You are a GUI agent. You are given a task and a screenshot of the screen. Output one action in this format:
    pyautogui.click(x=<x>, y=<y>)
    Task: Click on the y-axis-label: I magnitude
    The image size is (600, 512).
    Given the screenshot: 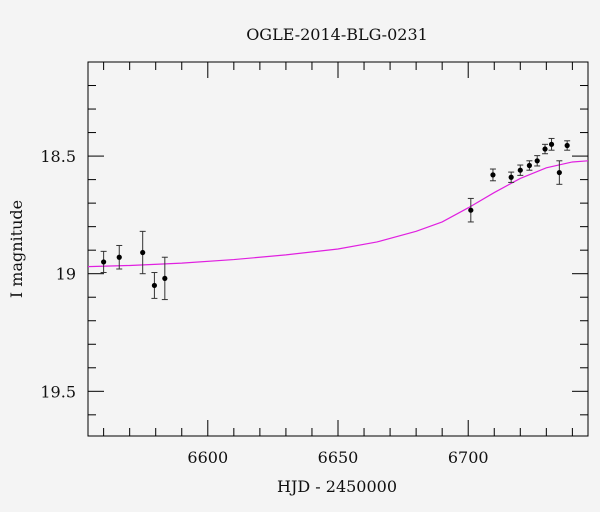 What is the action you would take?
    pyautogui.click(x=16, y=249)
    